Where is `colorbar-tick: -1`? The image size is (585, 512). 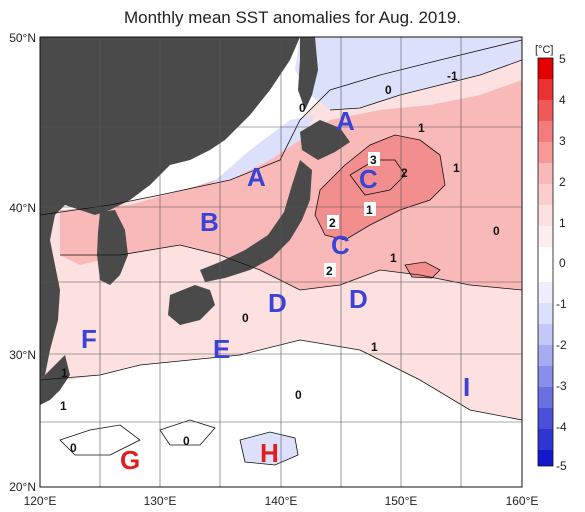 colorbar-tick: -1 is located at coordinates (561, 304).